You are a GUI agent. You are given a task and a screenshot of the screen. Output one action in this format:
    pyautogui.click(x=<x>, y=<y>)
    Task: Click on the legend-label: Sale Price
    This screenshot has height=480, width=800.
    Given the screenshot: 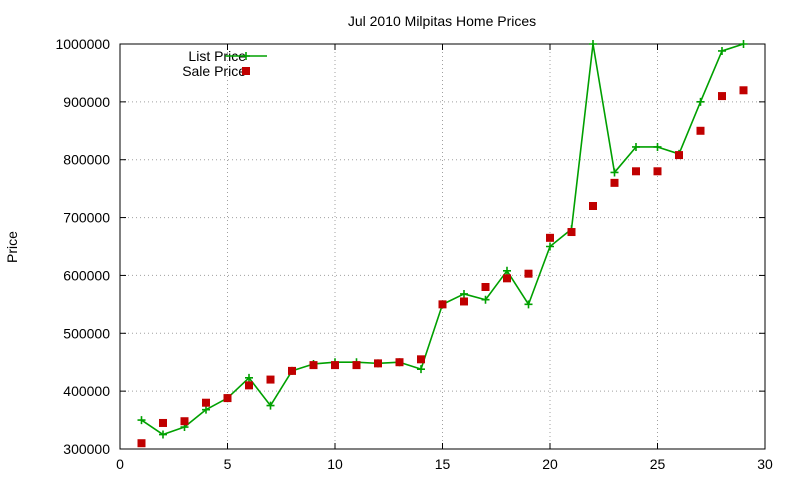 What is the action you would take?
    pyautogui.click(x=214, y=71)
    